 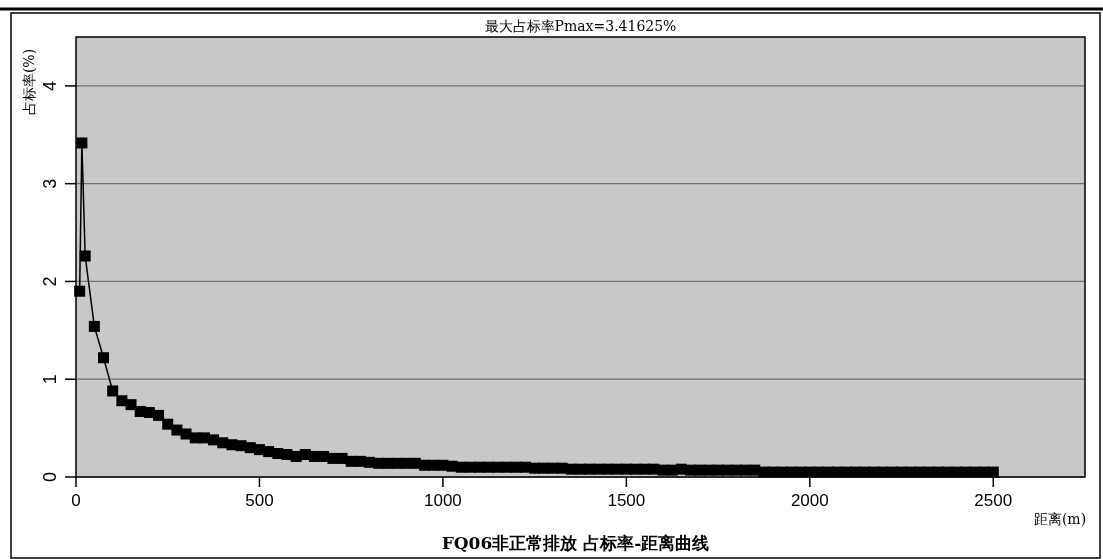 What do you see at coordinates (580, 26) in the screenshot?
I see `text: 最大占标率Pmax=3.41625%` at bounding box center [580, 26].